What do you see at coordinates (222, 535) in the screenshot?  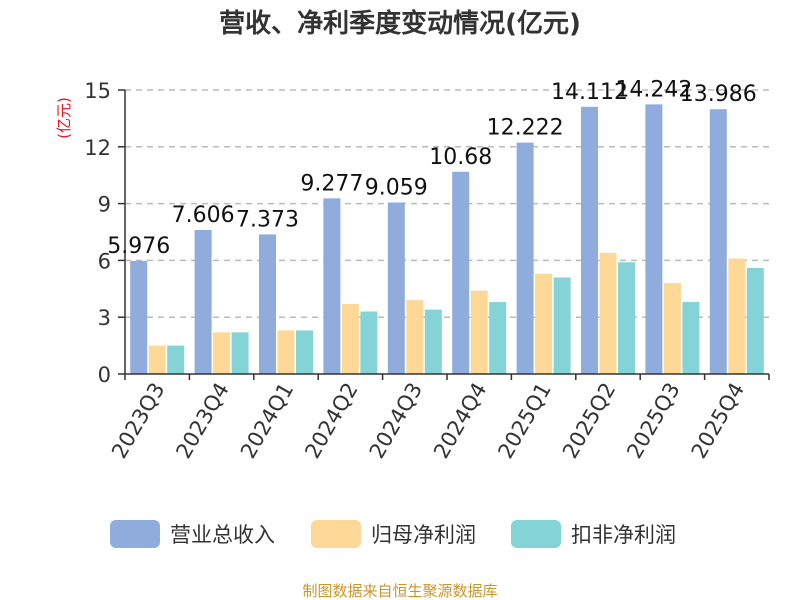 I see `legend-label: 营业总收入` at bounding box center [222, 535].